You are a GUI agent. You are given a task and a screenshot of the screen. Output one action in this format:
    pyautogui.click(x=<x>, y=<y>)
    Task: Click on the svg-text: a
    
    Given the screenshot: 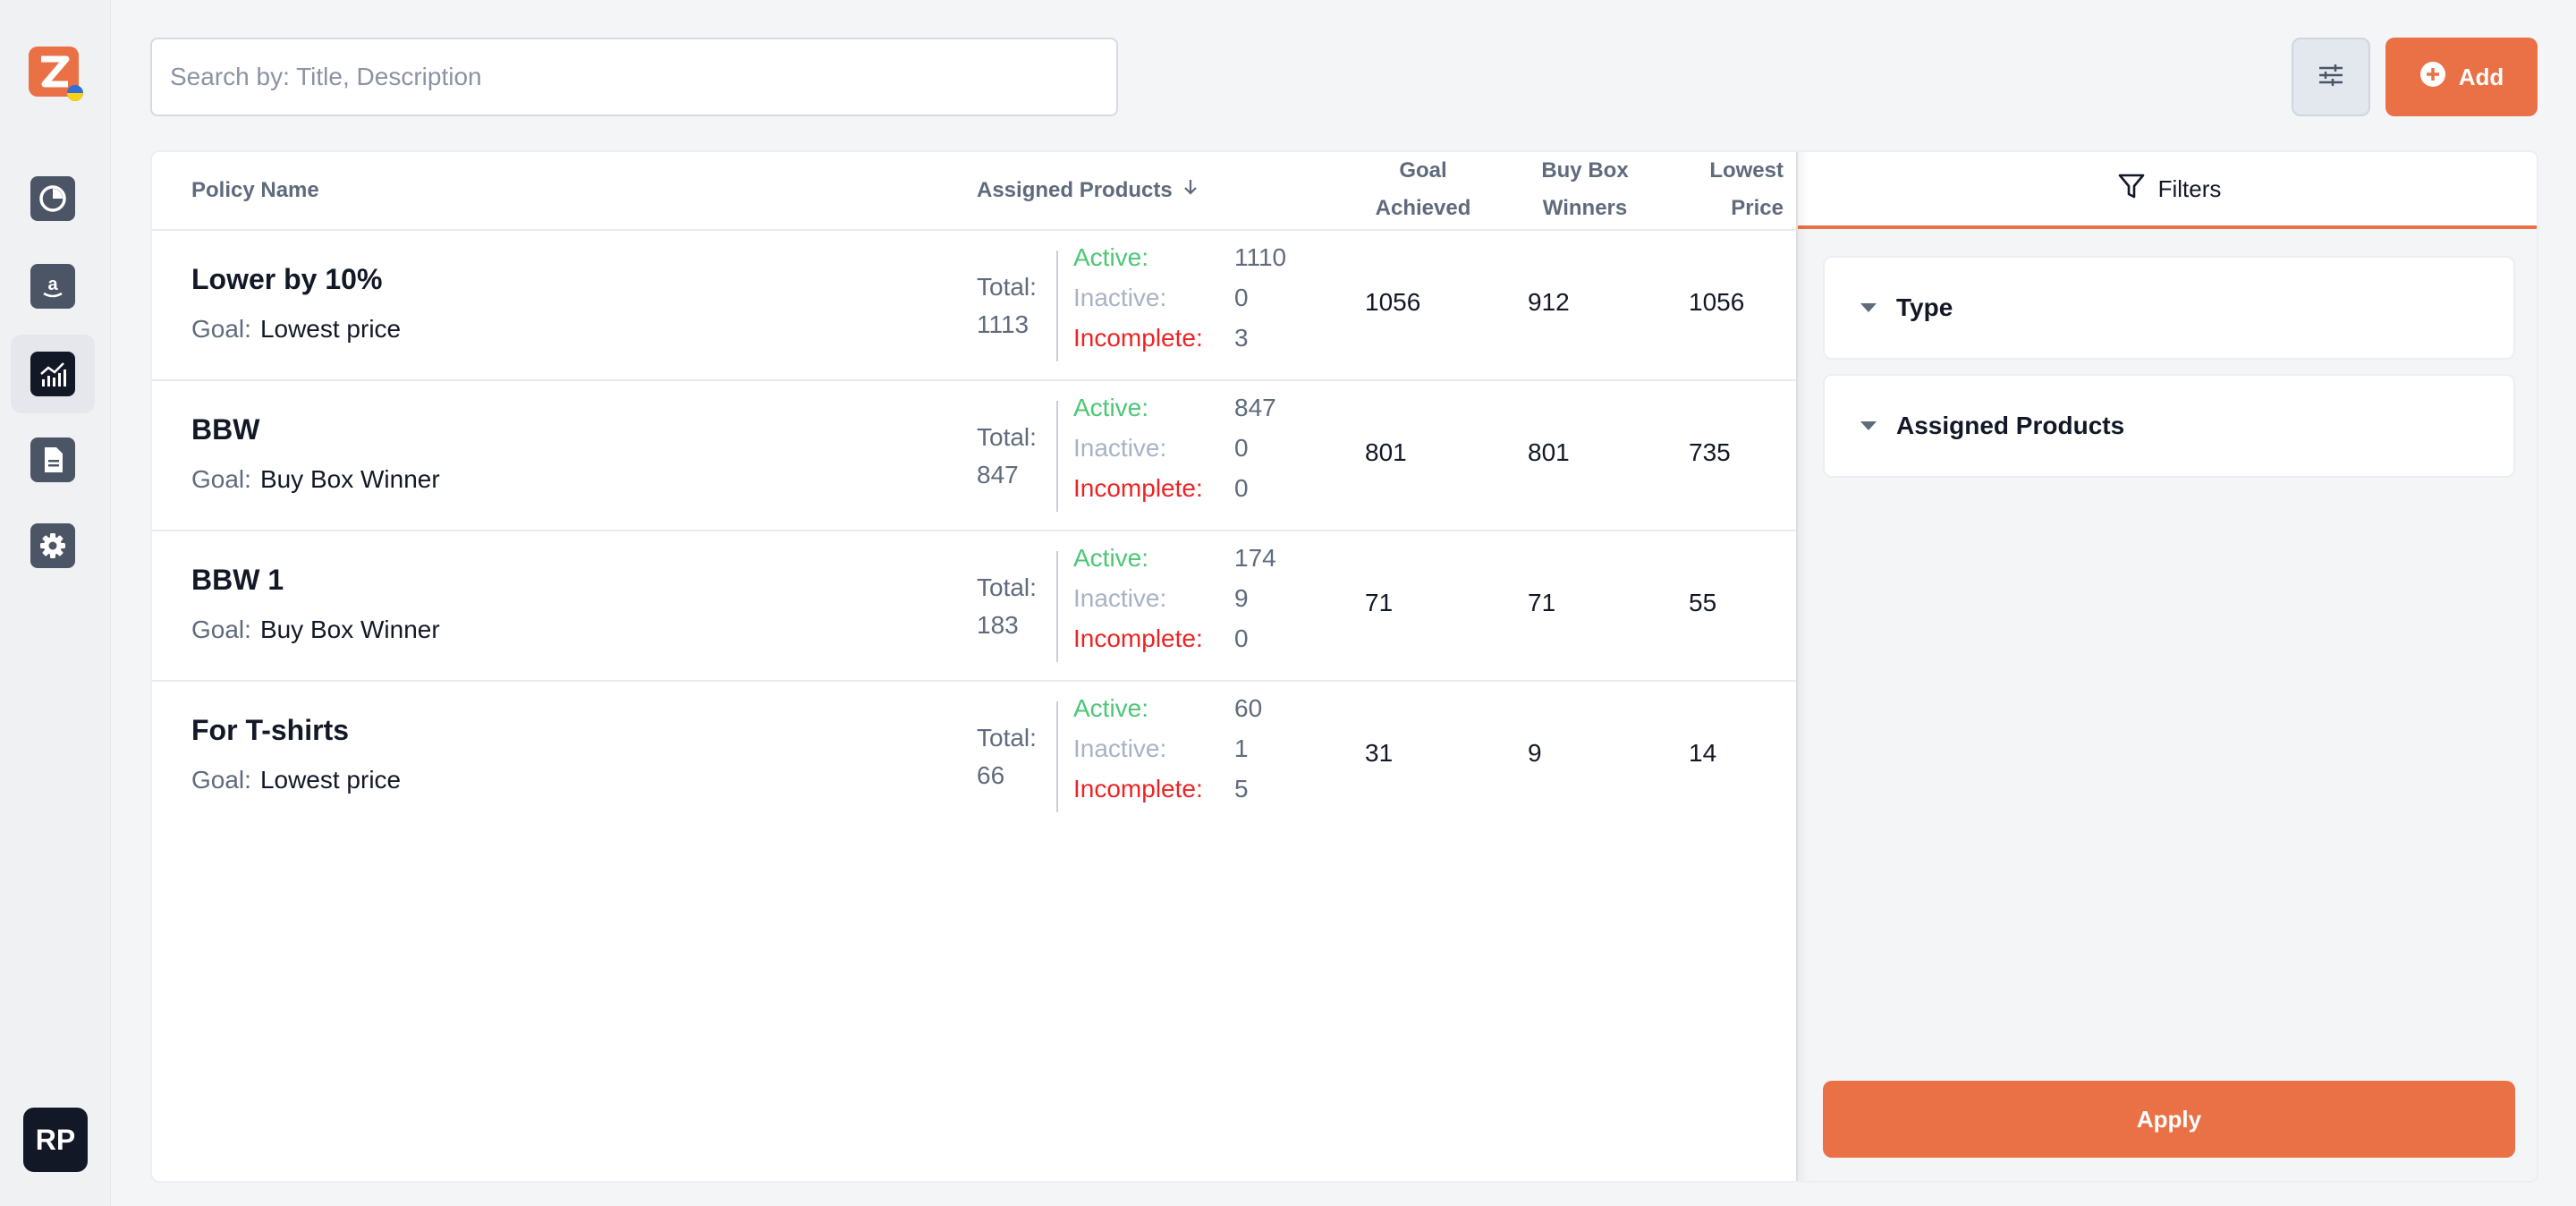 What is the action you would take?
    pyautogui.click(x=52, y=284)
    